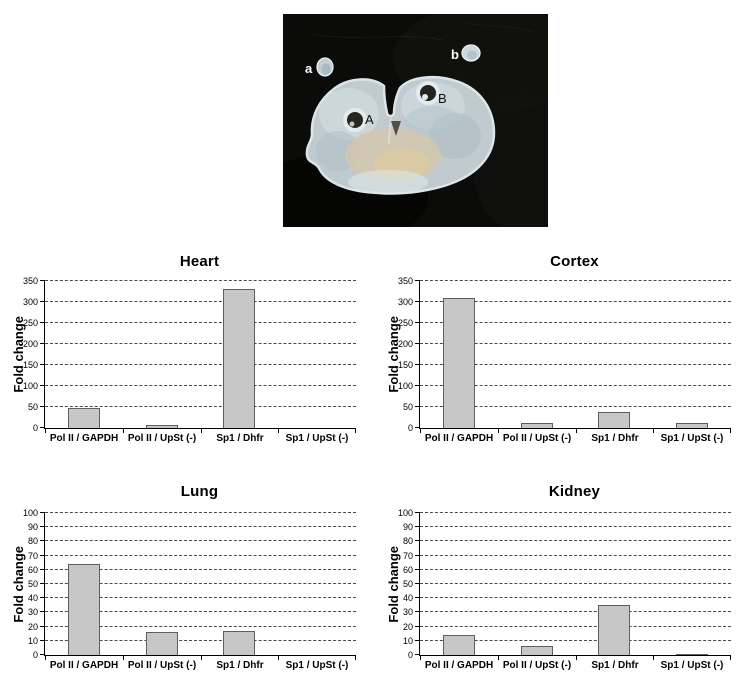 The height and width of the screenshot is (678, 736). Describe the element at coordinates (405, 323) in the screenshot. I see `y-tick-label: 250` at that location.